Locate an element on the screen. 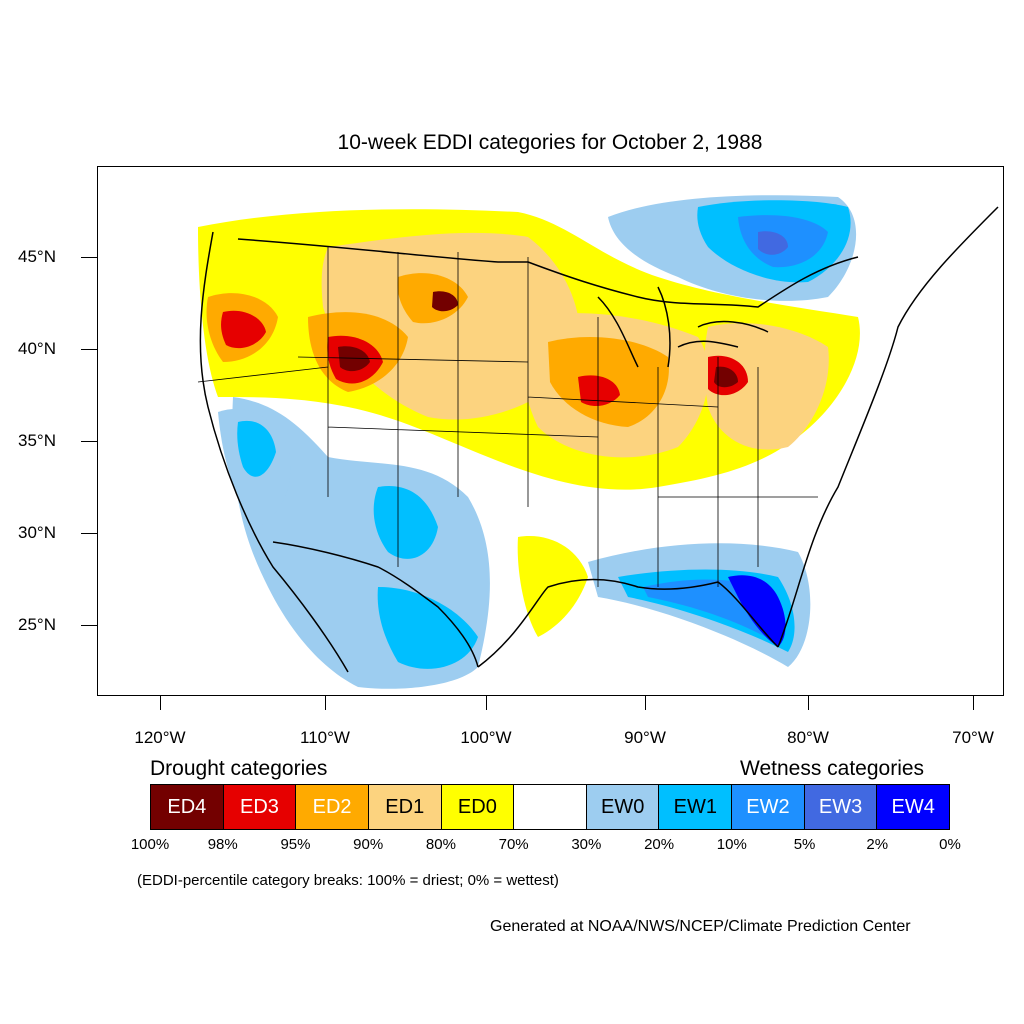 This screenshot has width=1024, height=1024. percentile-label: 2% is located at coordinates (877, 844).